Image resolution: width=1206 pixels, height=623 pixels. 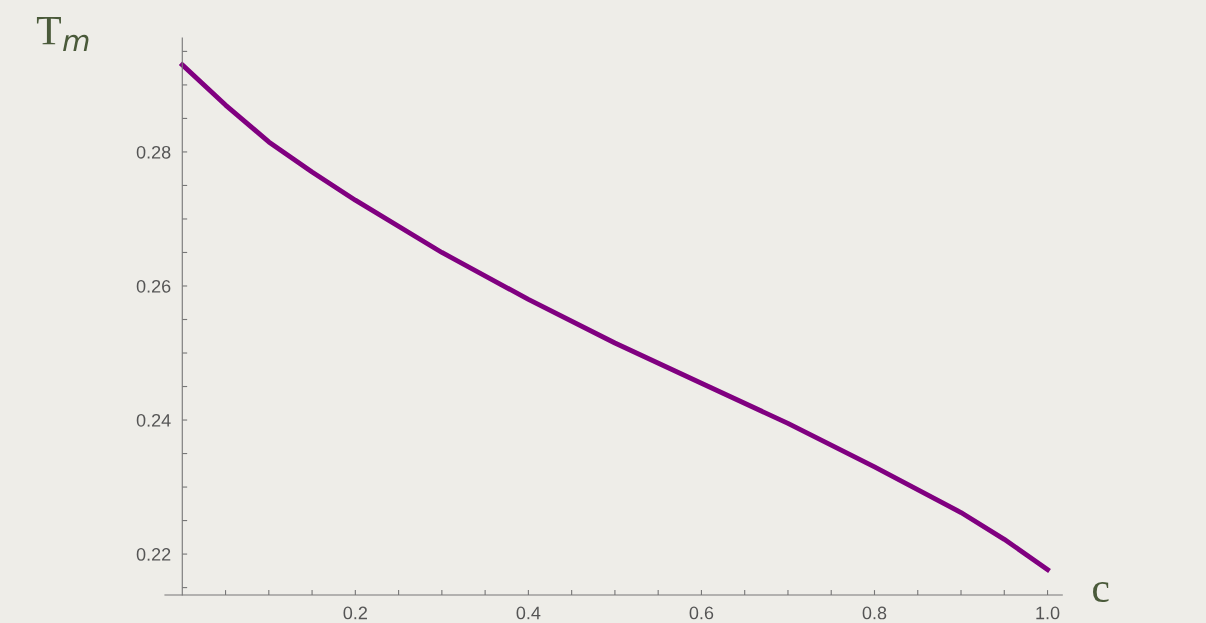 What do you see at coordinates (153, 152) in the screenshot?
I see `y-tick-label: 0.28` at bounding box center [153, 152].